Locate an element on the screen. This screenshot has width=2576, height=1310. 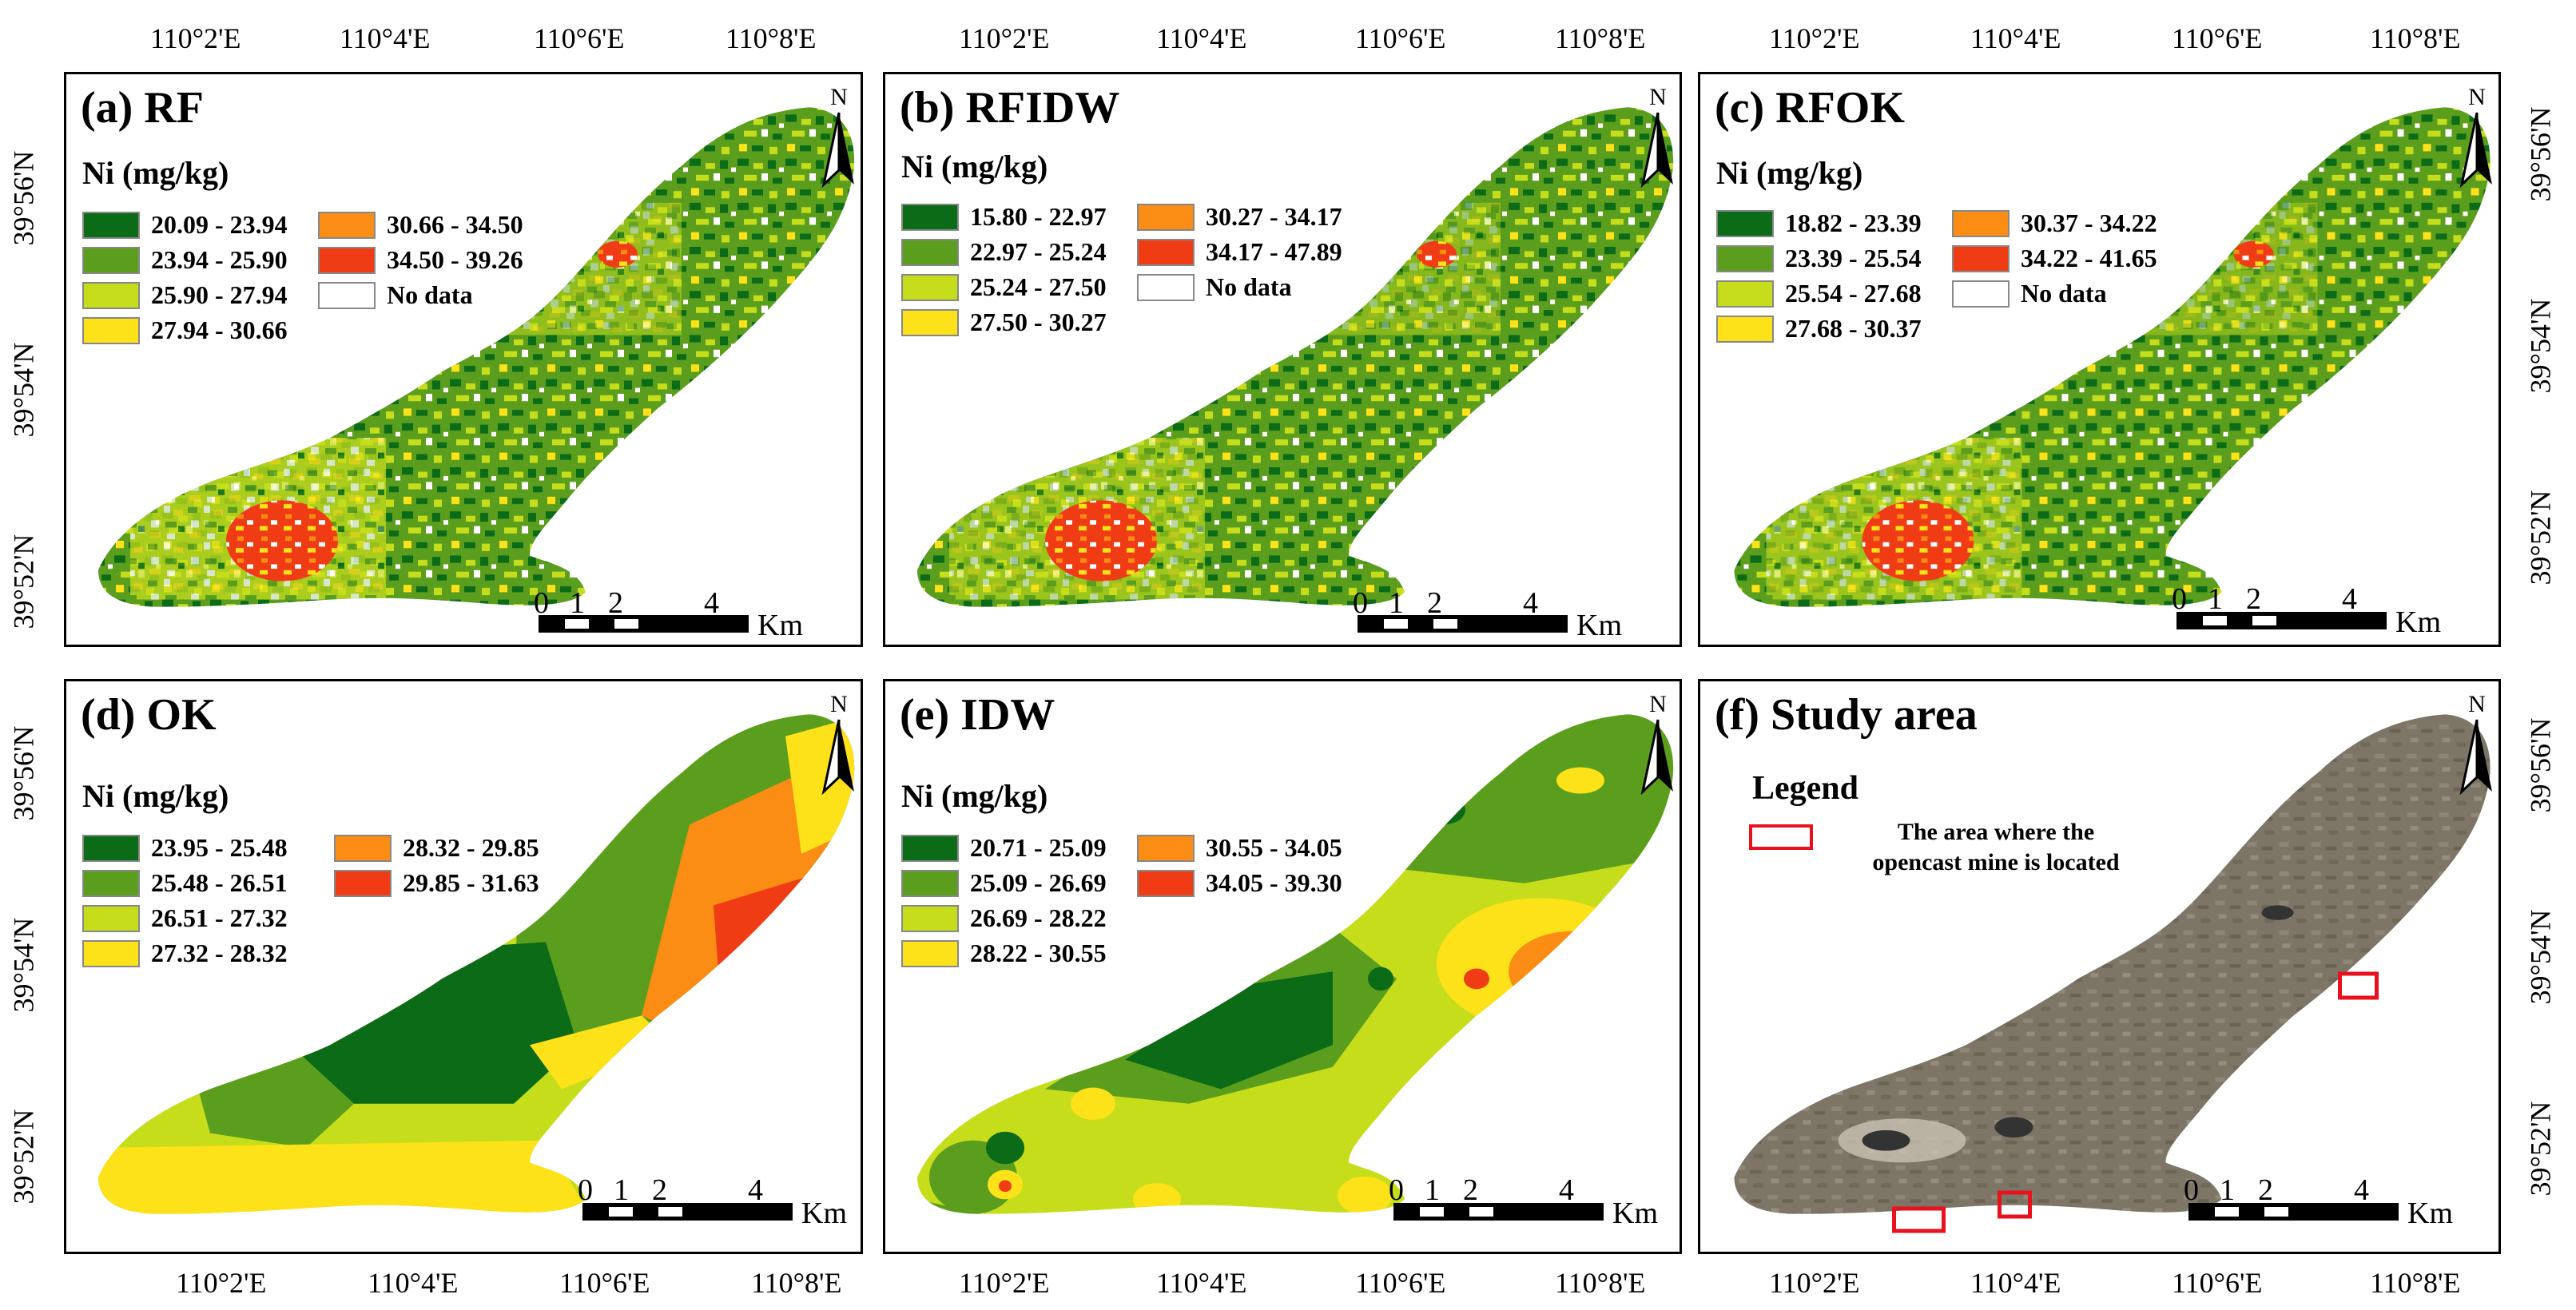
legend-item: 29.85 - 31.63 is located at coordinates (436, 883).